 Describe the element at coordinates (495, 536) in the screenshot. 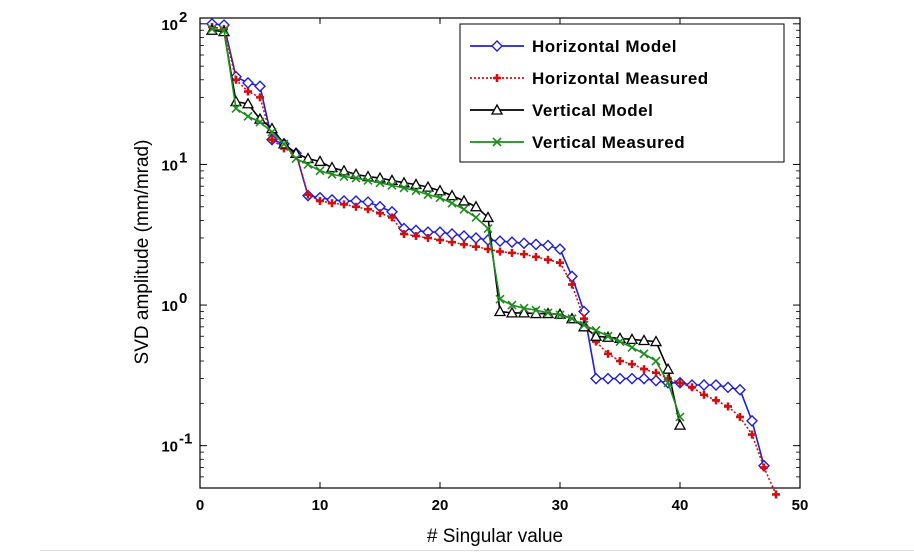

I see `x-axis-label: # Singular value` at that location.